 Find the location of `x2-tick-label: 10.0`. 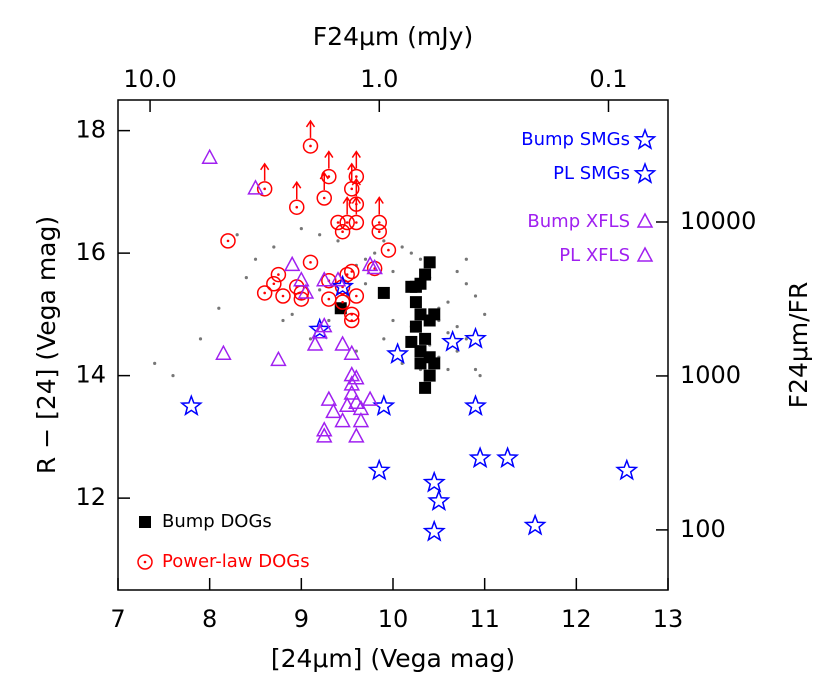

x2-tick-label: 10.0 is located at coordinates (149, 79).